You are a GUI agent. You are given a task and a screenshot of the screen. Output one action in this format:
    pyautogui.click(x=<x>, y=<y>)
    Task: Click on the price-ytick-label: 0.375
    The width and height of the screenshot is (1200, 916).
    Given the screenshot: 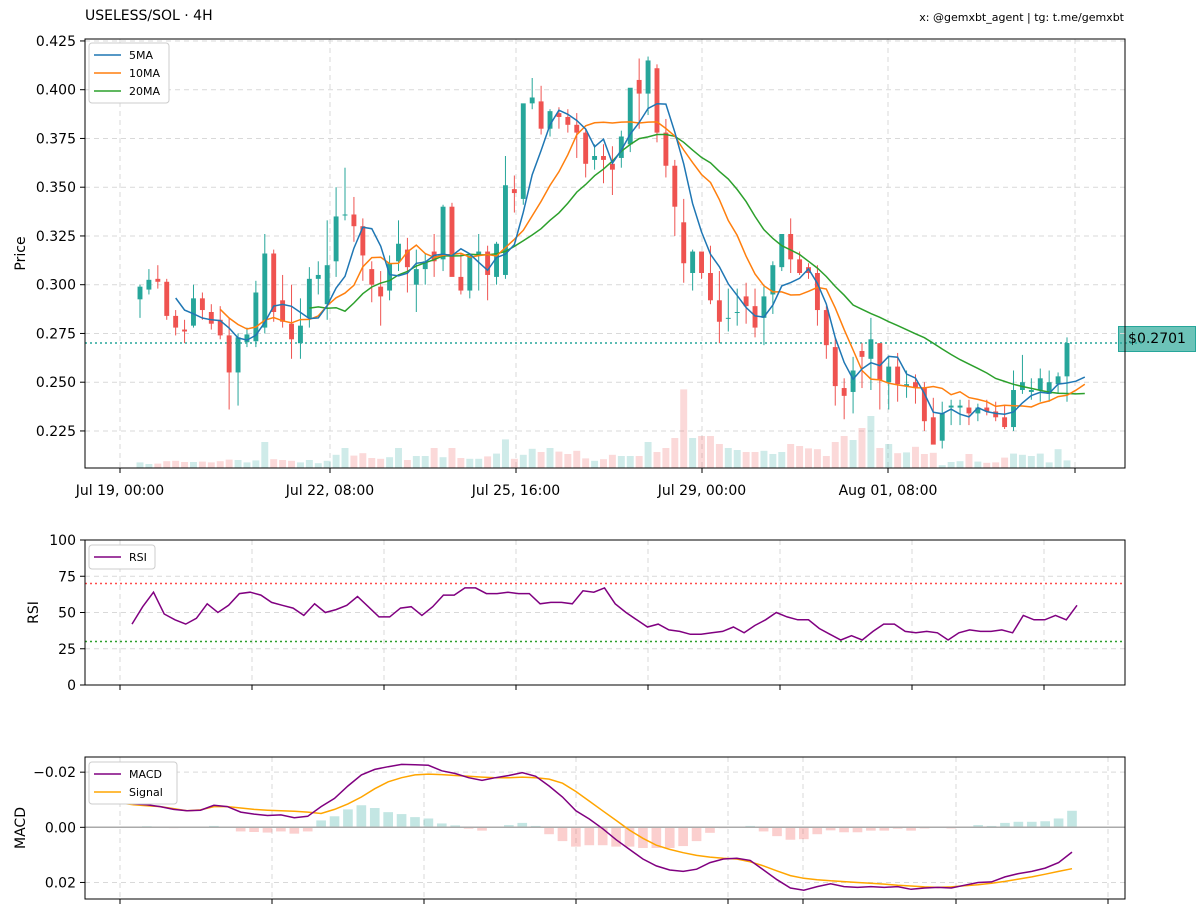 What is the action you would take?
    pyautogui.click(x=56, y=139)
    